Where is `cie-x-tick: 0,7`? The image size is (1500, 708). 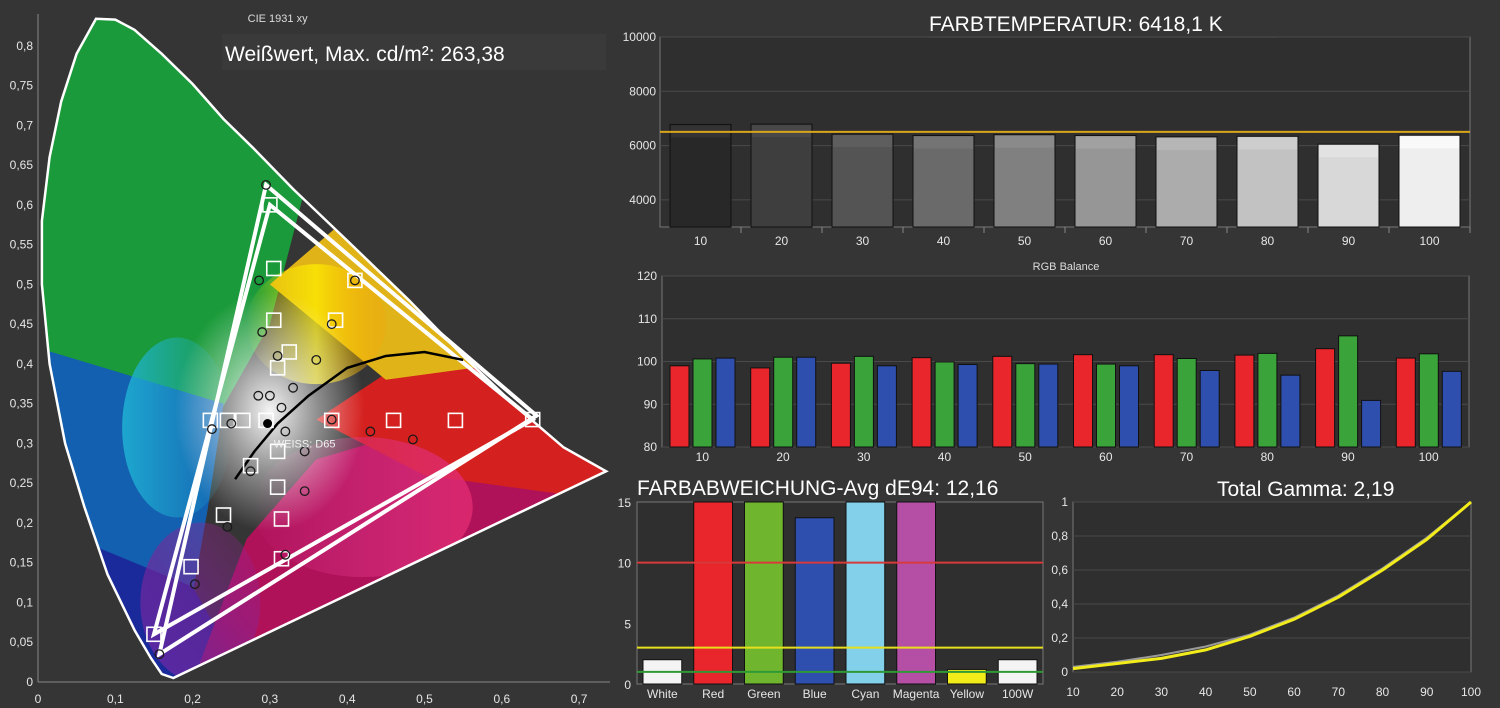
cie-x-tick: 0,7 is located at coordinates (579, 699).